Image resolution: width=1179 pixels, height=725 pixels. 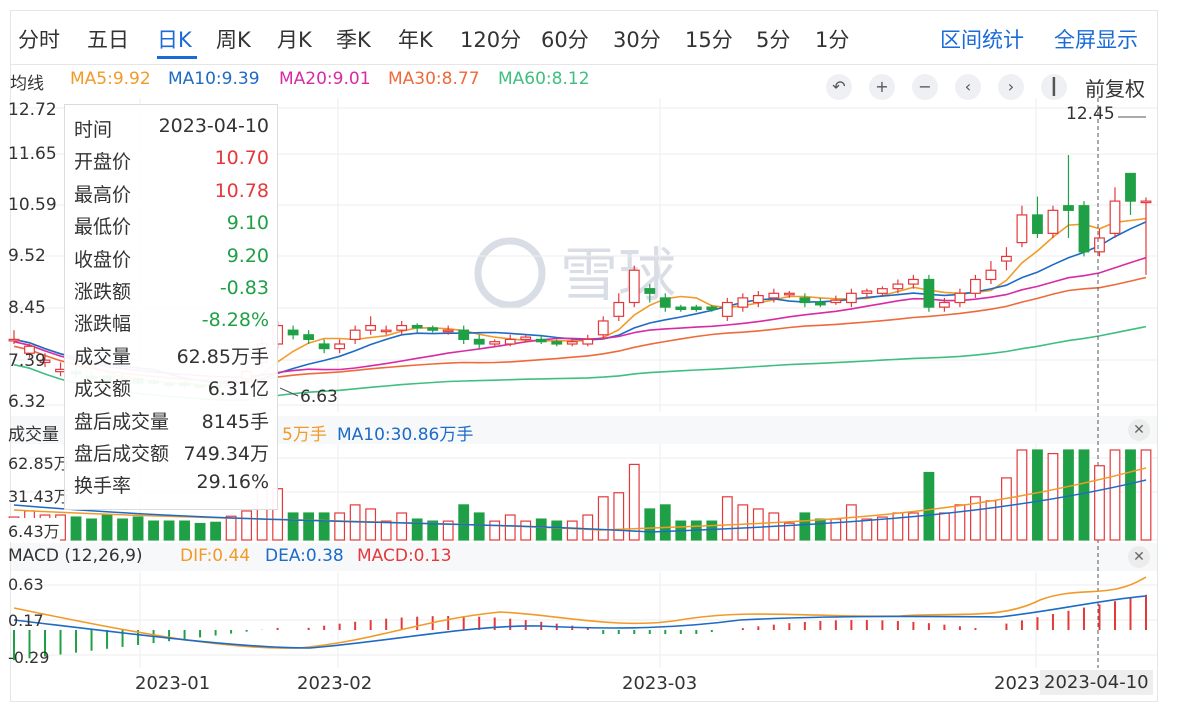 I want to click on close-macd-icon: ✕, so click(x=1139, y=557).